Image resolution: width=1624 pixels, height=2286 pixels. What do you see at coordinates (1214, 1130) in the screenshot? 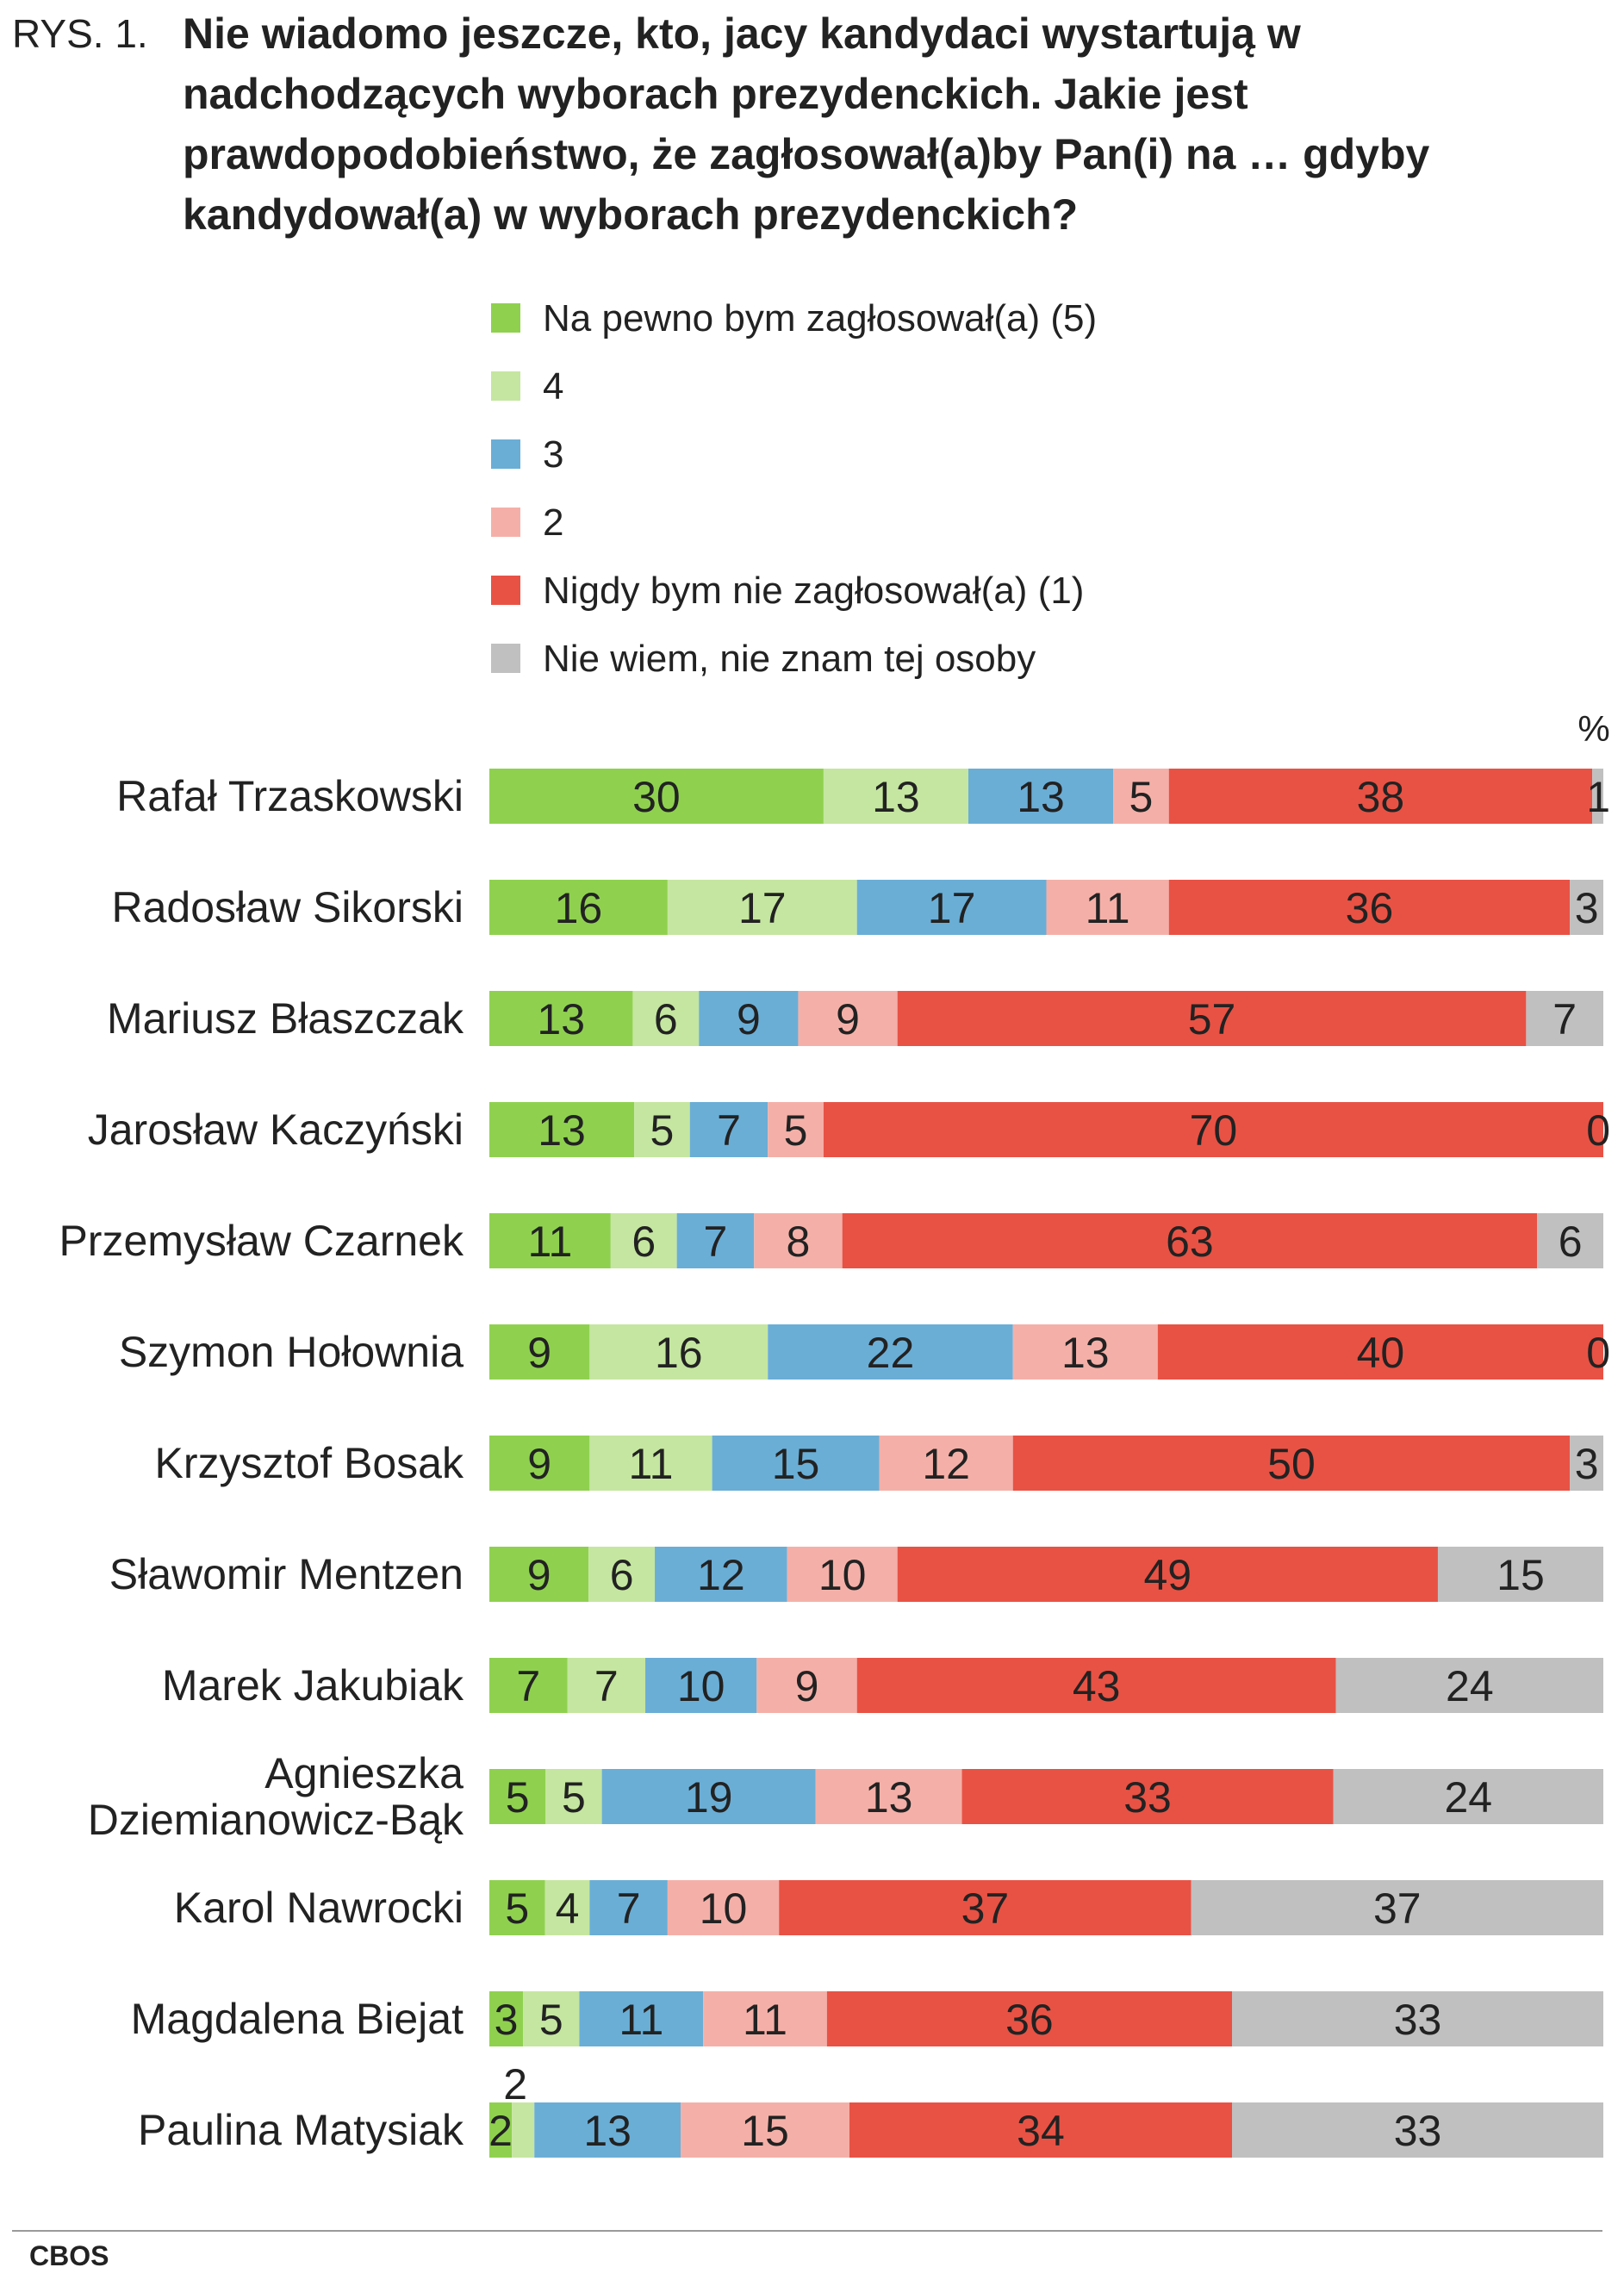
I see `data-label: 70` at bounding box center [1214, 1130].